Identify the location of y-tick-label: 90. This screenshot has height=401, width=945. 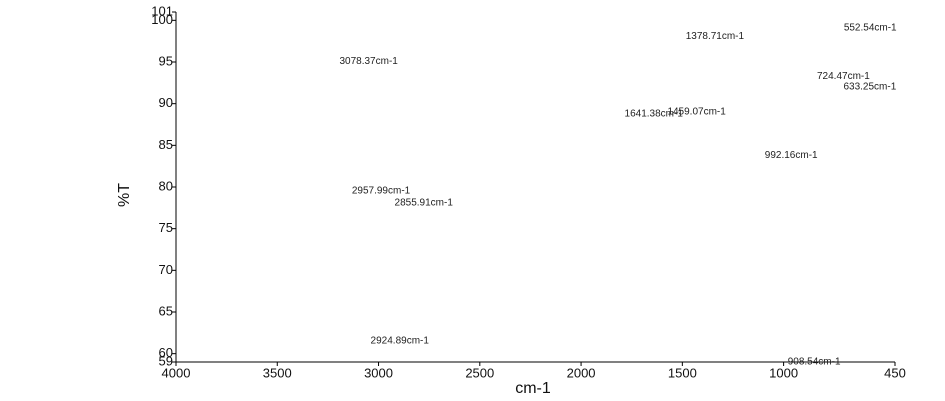
(166, 102).